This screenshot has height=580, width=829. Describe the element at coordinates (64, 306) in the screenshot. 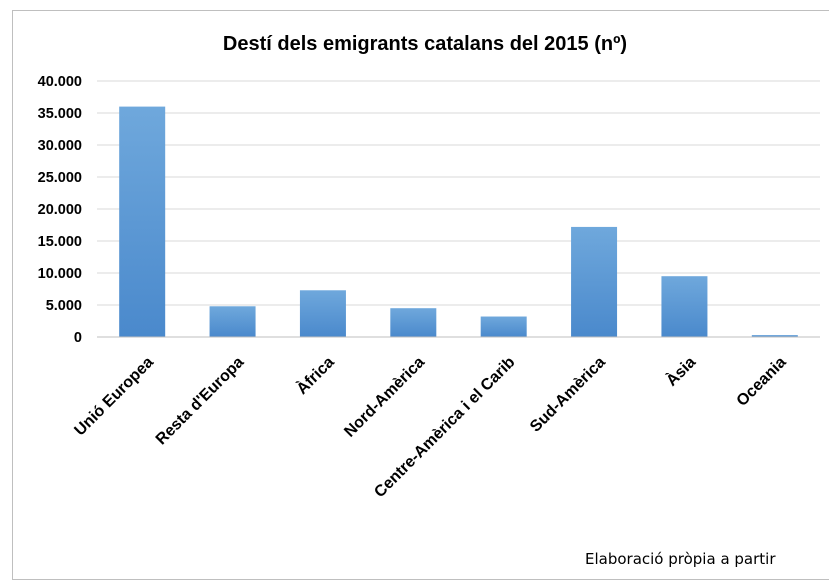

I see `y-tick-label: 5.000` at that location.